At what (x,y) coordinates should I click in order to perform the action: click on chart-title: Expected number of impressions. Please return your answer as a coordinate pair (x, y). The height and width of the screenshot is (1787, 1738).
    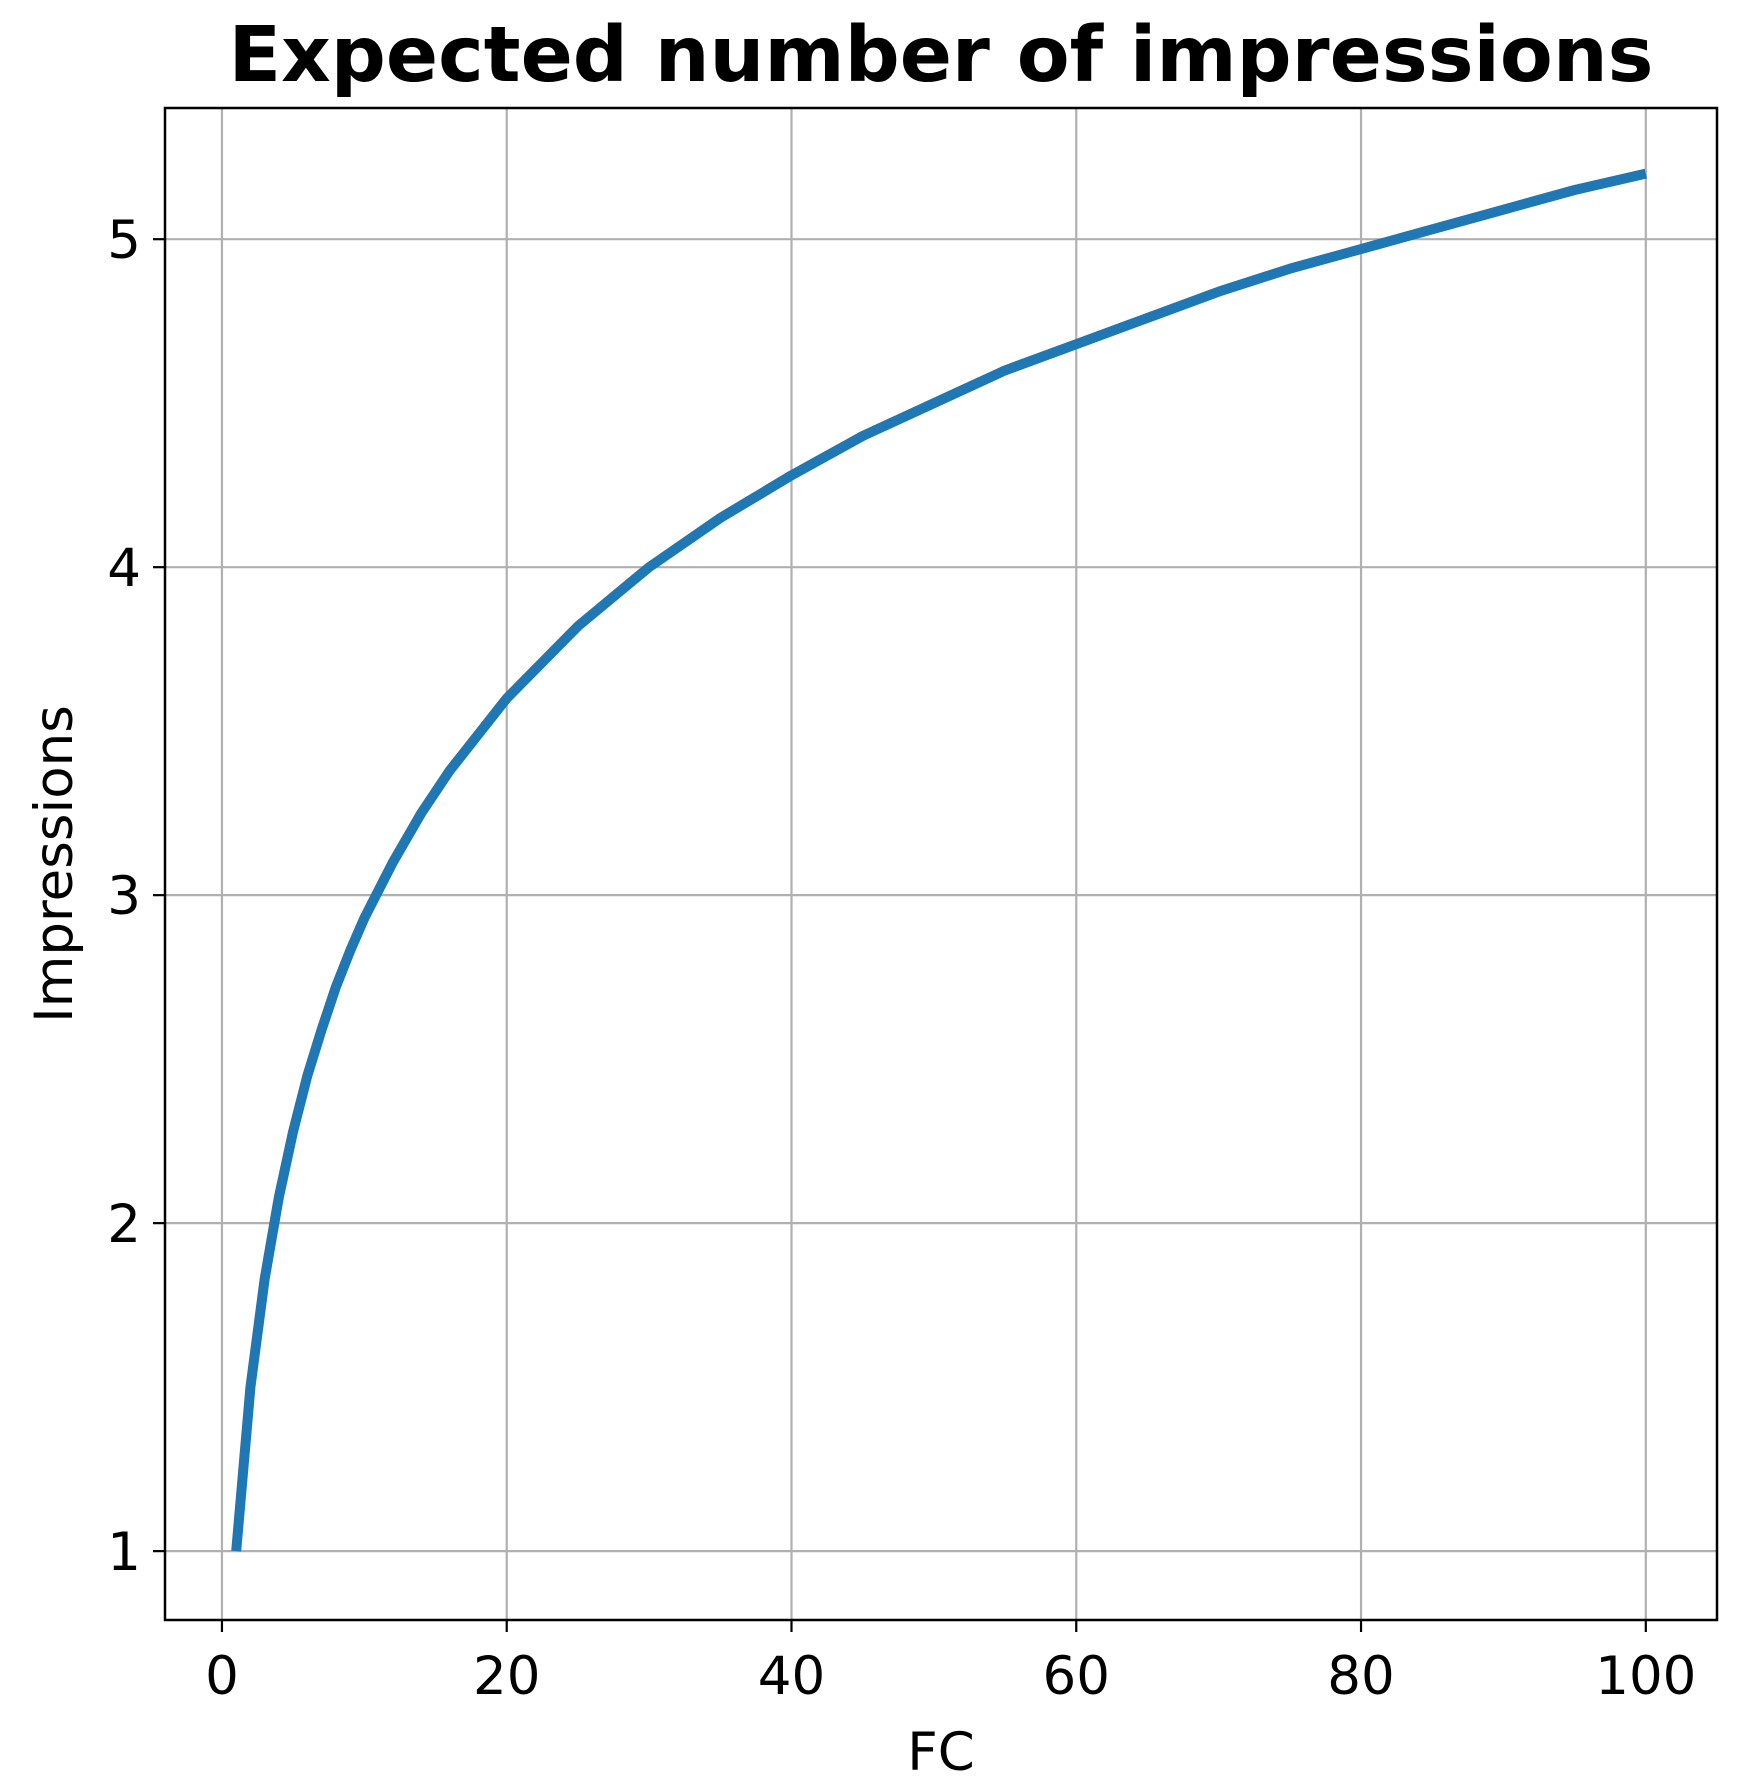
    Looking at the image, I should click on (941, 55).